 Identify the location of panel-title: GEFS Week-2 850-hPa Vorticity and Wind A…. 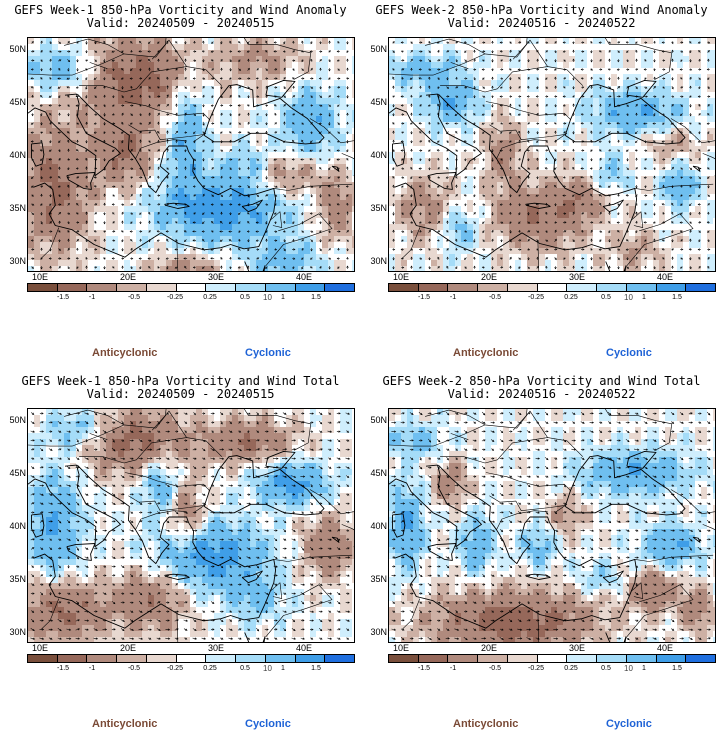
(541, 10).